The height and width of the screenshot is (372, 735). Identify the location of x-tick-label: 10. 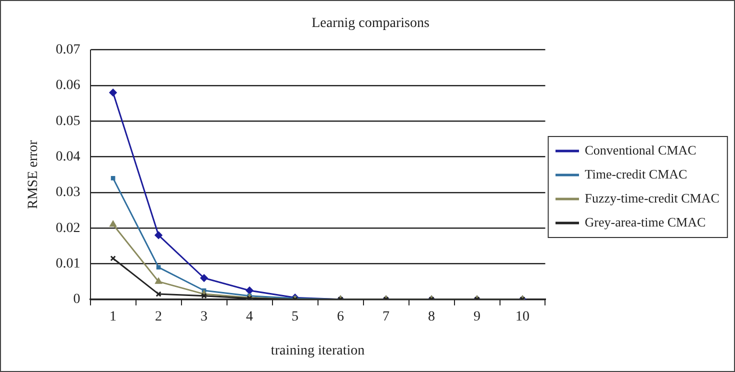
(523, 316).